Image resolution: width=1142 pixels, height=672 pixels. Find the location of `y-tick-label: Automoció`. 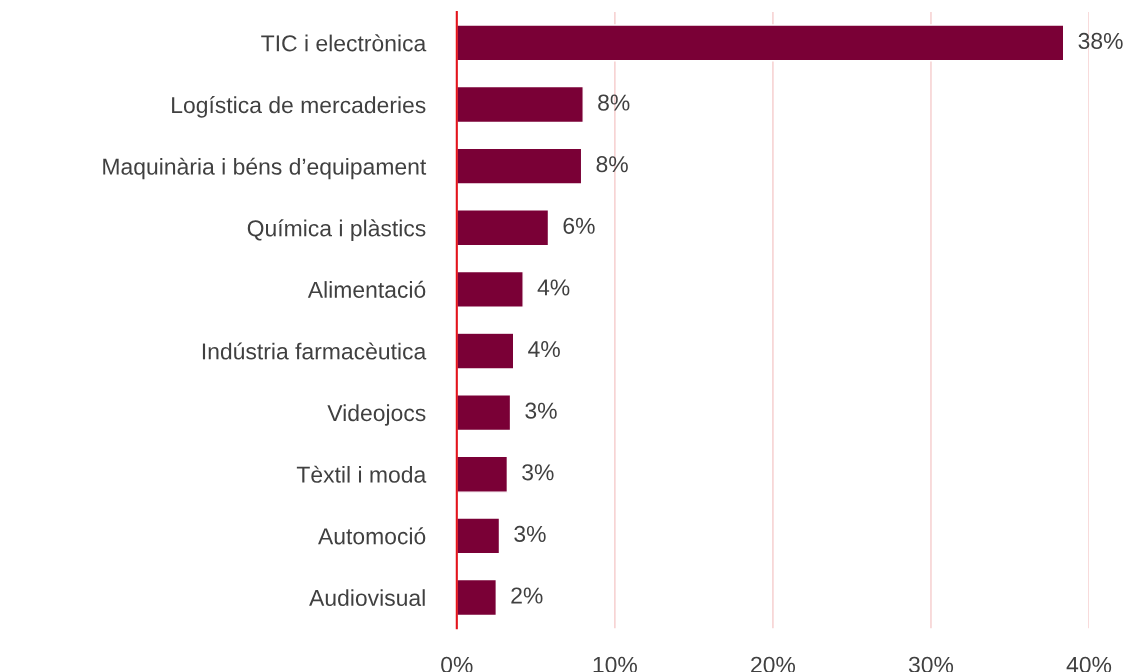

y-tick-label: Automoció is located at coordinates (372, 536).